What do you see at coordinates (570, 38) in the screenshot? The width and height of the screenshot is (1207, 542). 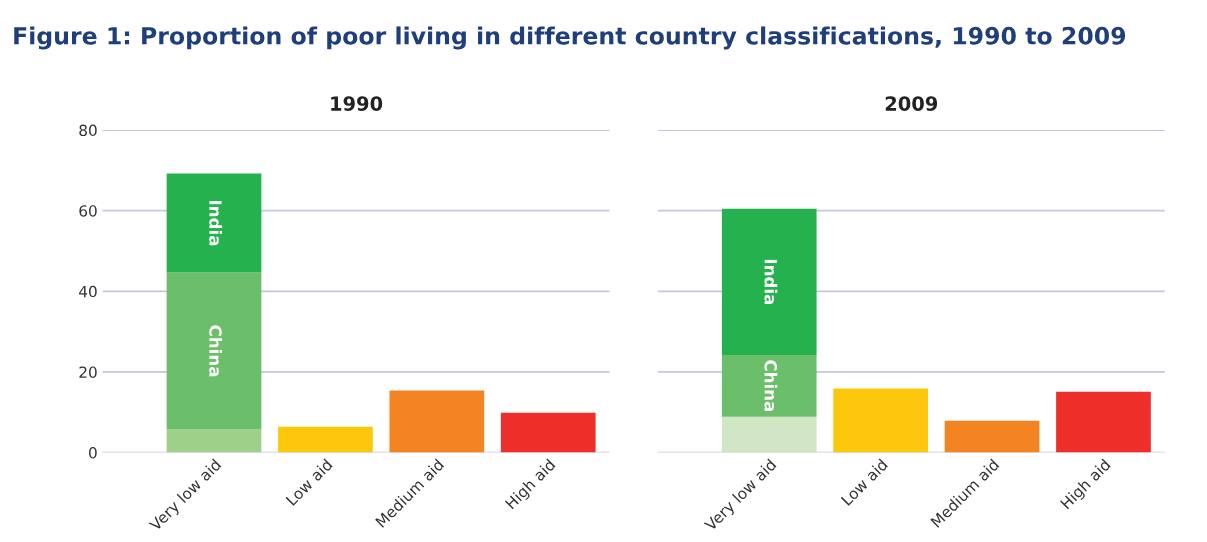 I see `chart-title: Figure 1: Proportion of poor living in different country classifications, 1990 to 2009` at bounding box center [570, 38].